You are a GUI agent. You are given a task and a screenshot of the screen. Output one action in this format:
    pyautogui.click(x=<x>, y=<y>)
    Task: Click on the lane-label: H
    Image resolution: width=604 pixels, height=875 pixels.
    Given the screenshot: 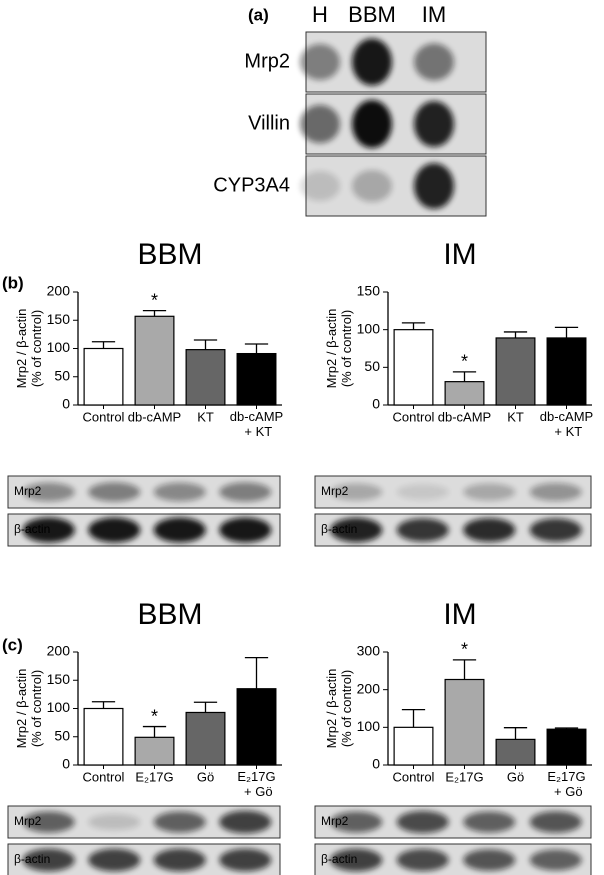 What is the action you would take?
    pyautogui.click(x=320, y=14)
    